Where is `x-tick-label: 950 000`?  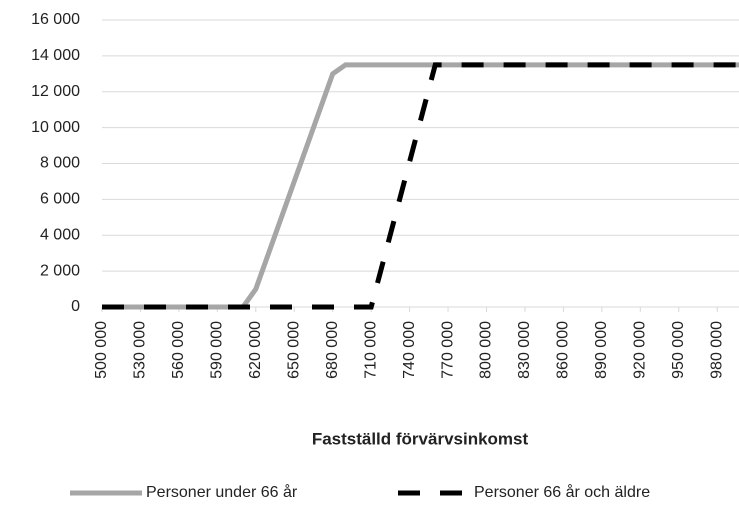
x-tick-label: 950 000 is located at coordinates (678, 350).